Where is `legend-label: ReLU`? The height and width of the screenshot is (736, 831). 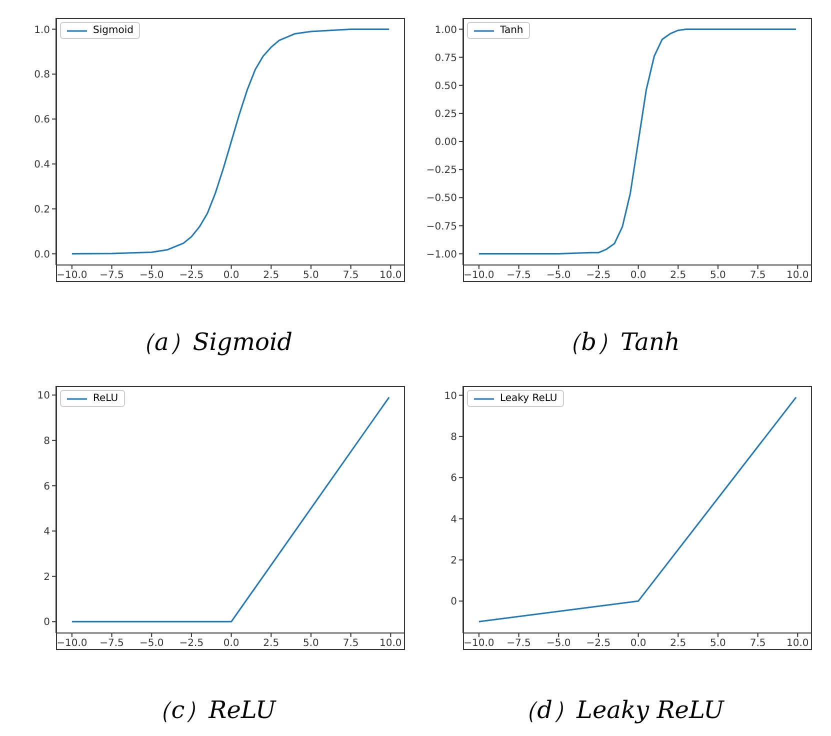
legend-label: ReLU is located at coordinates (105, 398).